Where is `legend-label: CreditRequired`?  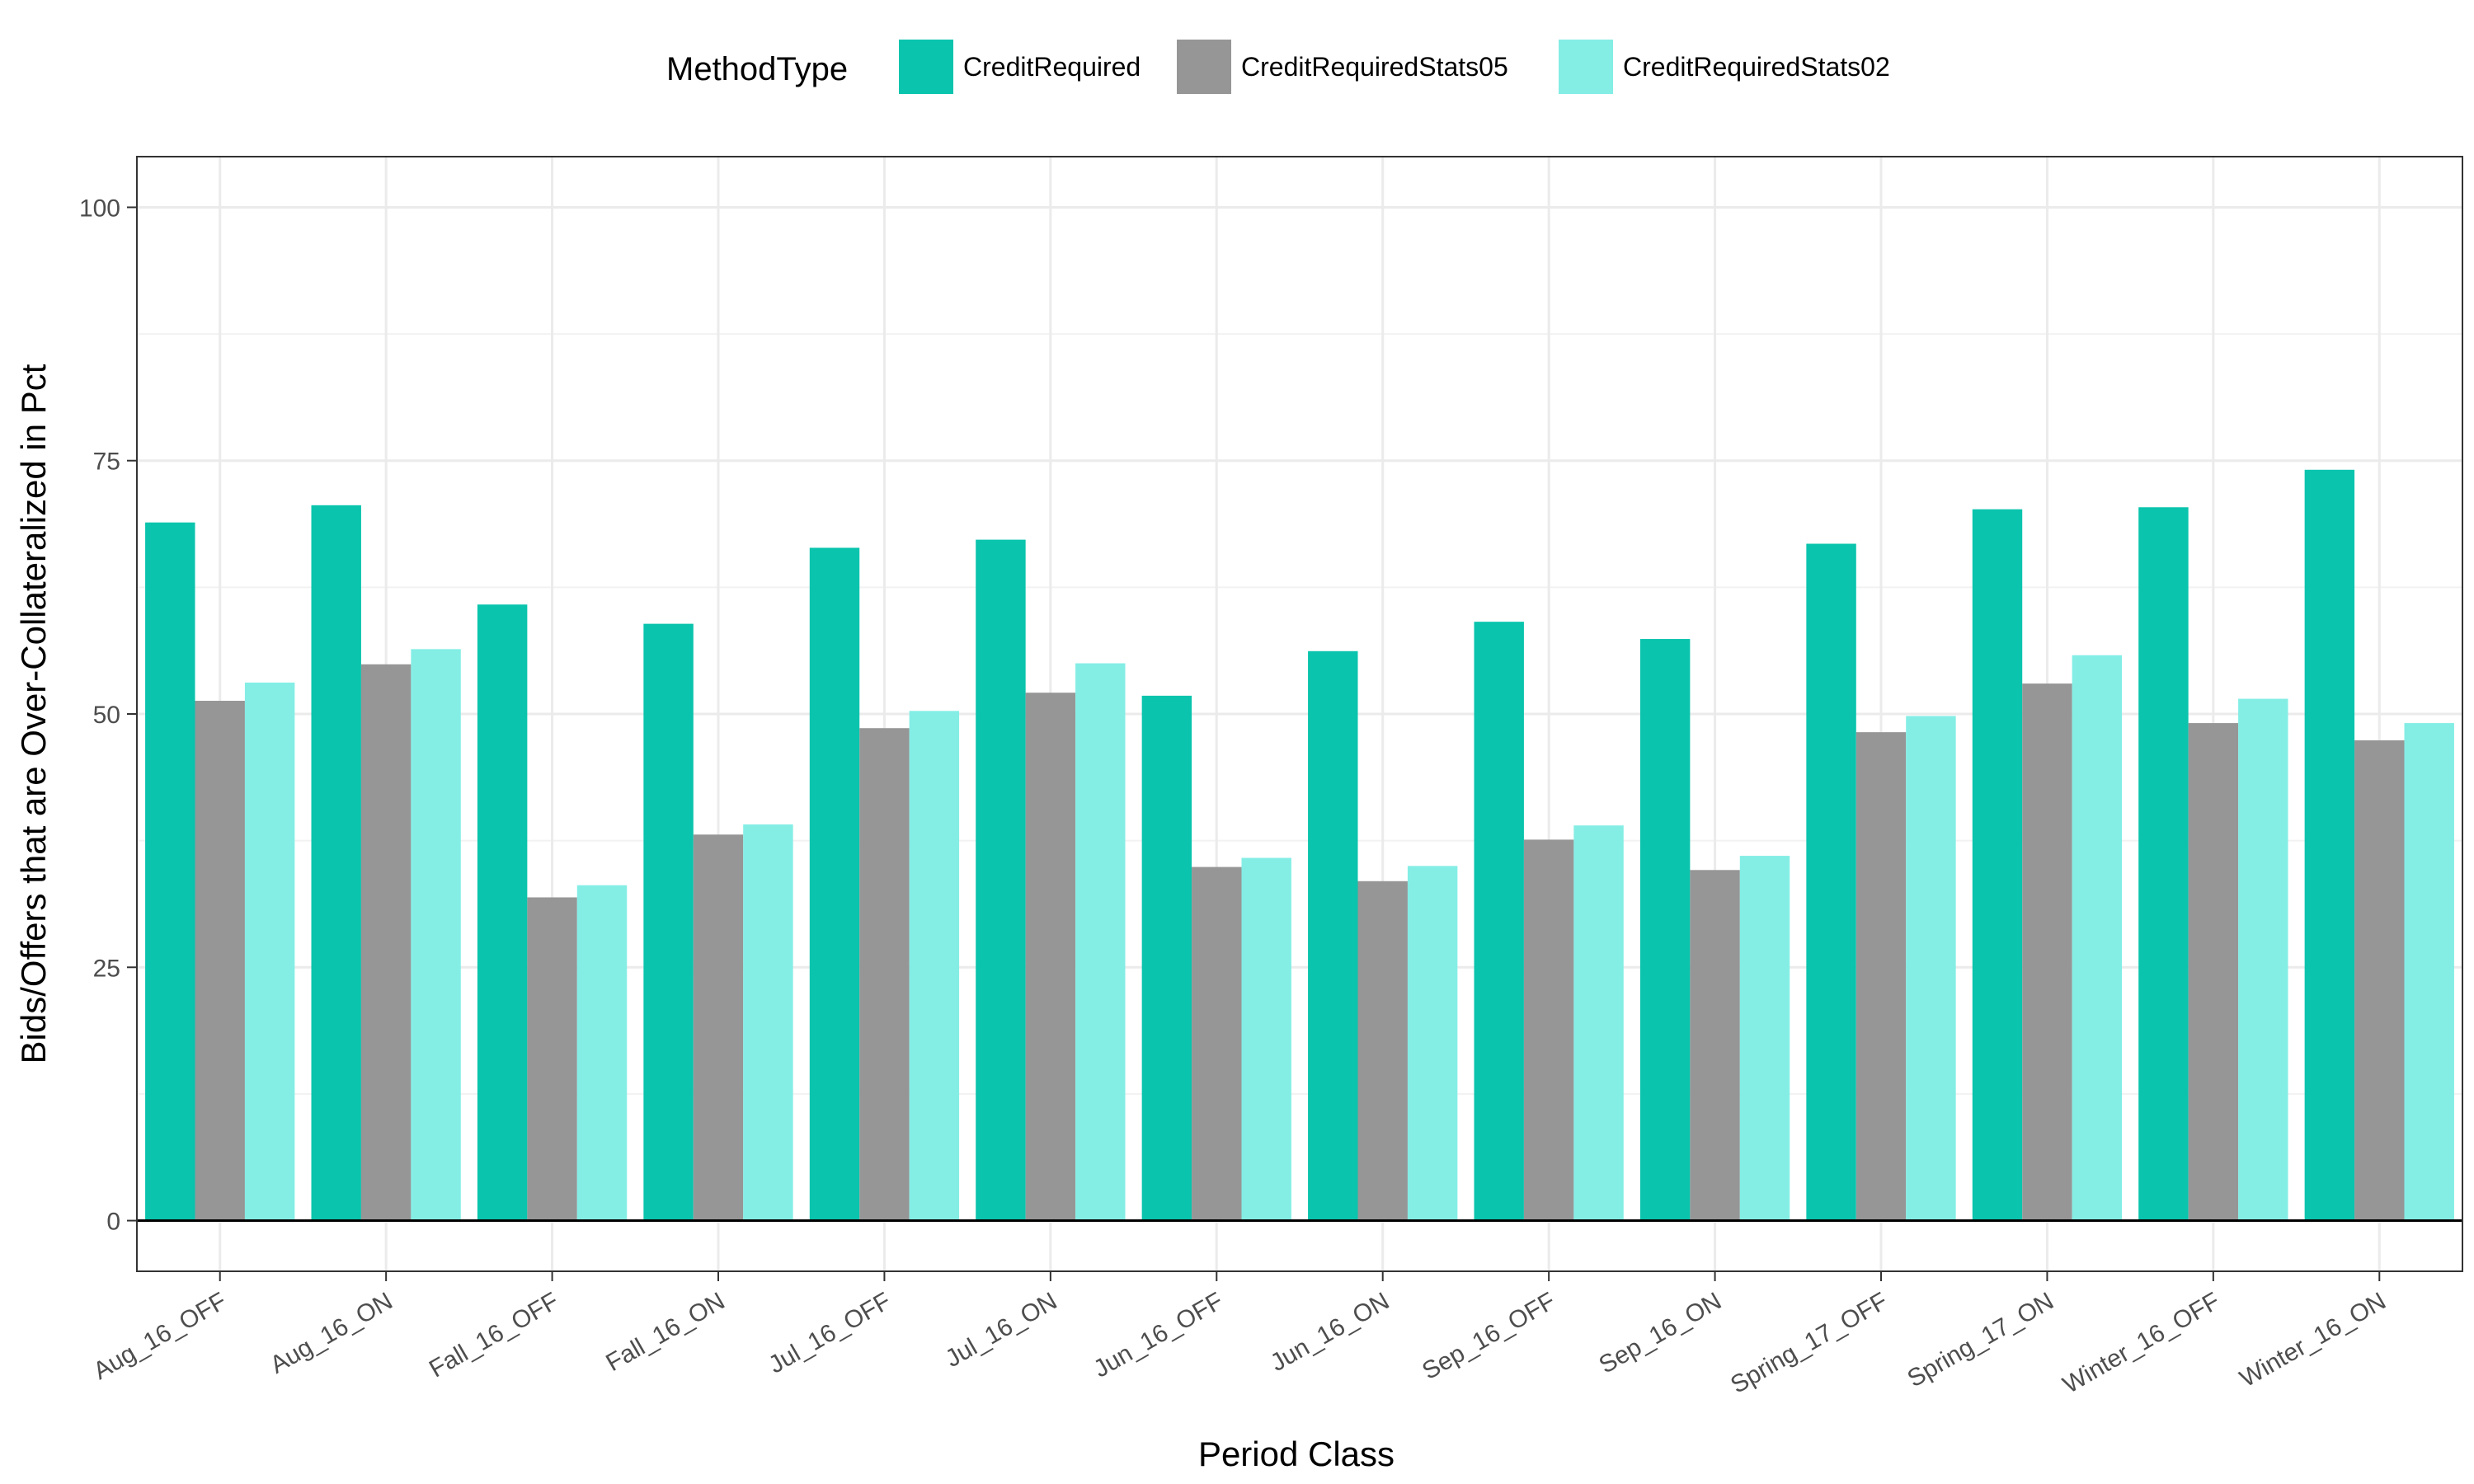 legend-label: CreditRequired is located at coordinates (1052, 67).